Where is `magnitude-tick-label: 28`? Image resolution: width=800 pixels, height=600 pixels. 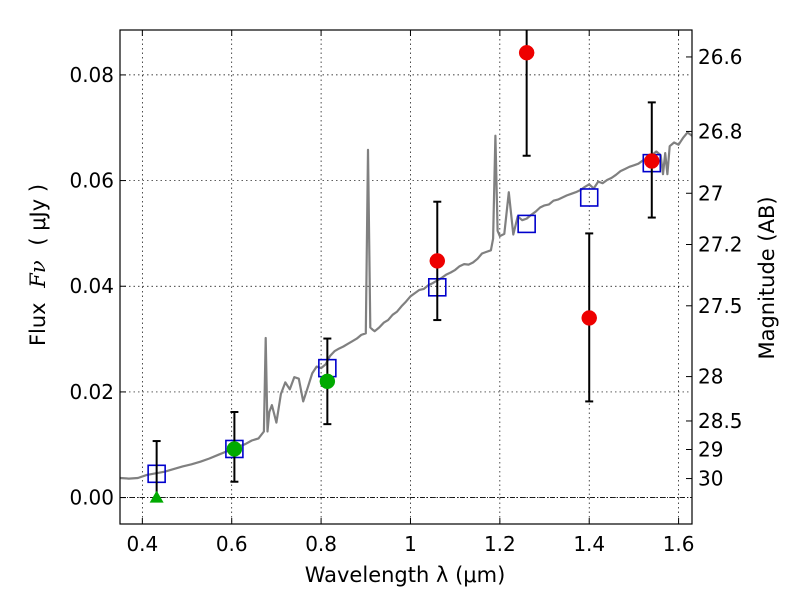 magnitude-tick-label: 28 is located at coordinates (710, 377).